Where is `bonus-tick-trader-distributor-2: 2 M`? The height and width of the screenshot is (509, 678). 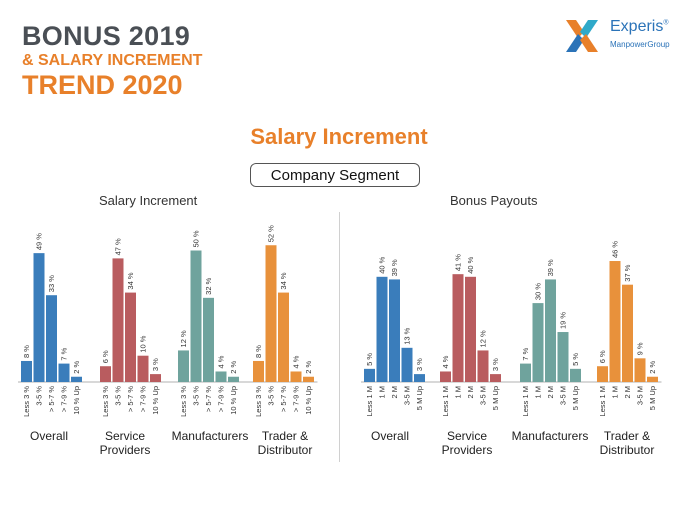 bonus-tick-trader-distributor-2: 2 M is located at coordinates (627, 392).